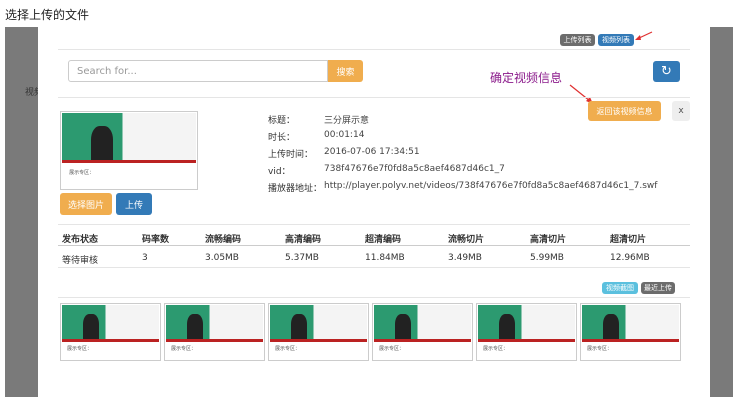 This screenshot has width=733, height=405. I want to click on upload-button: 上传, so click(134, 204).